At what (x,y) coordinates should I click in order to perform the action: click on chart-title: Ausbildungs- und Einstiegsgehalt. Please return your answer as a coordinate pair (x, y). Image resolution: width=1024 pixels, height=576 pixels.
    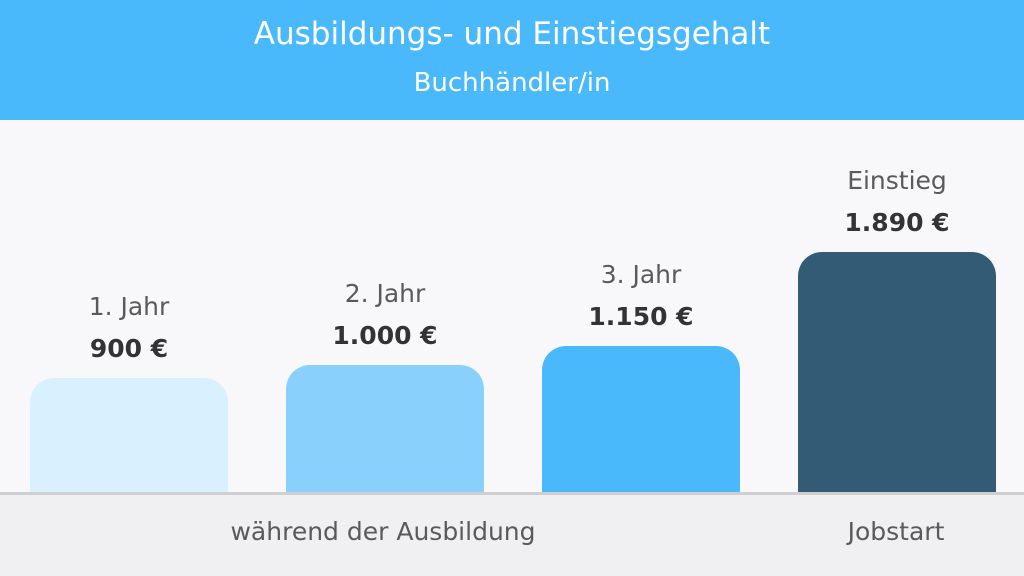
    Looking at the image, I should click on (512, 34).